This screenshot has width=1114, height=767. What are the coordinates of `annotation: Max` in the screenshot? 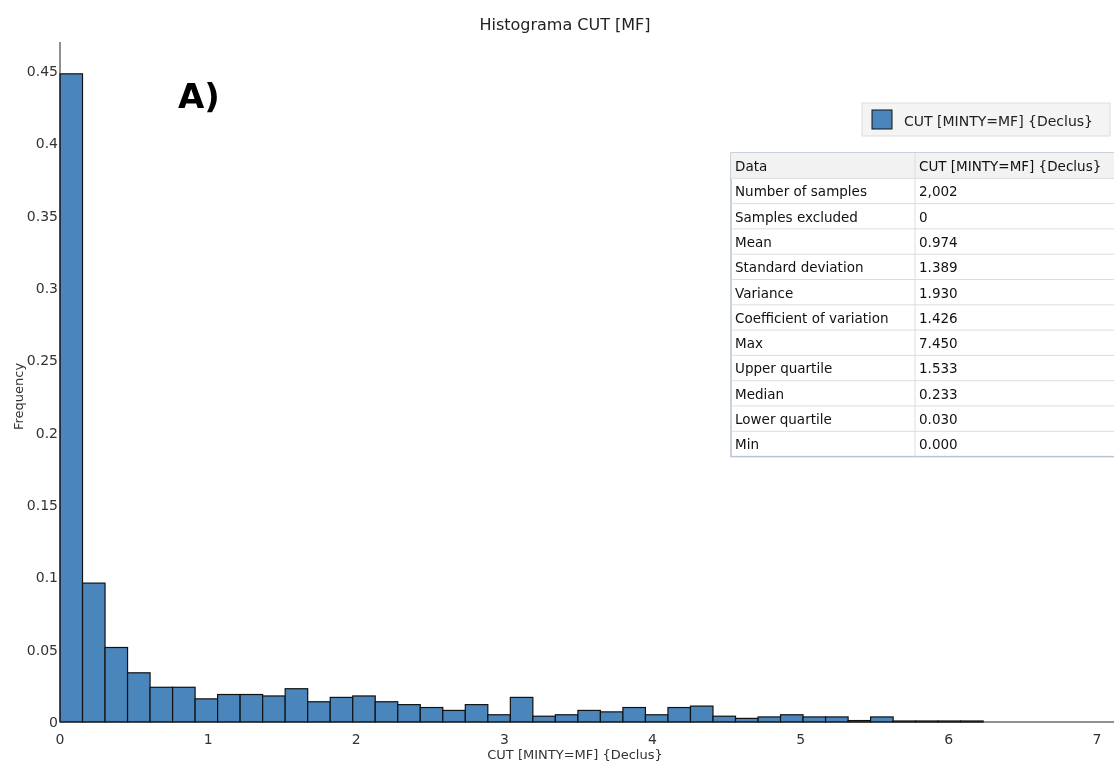 It's located at (749, 343).